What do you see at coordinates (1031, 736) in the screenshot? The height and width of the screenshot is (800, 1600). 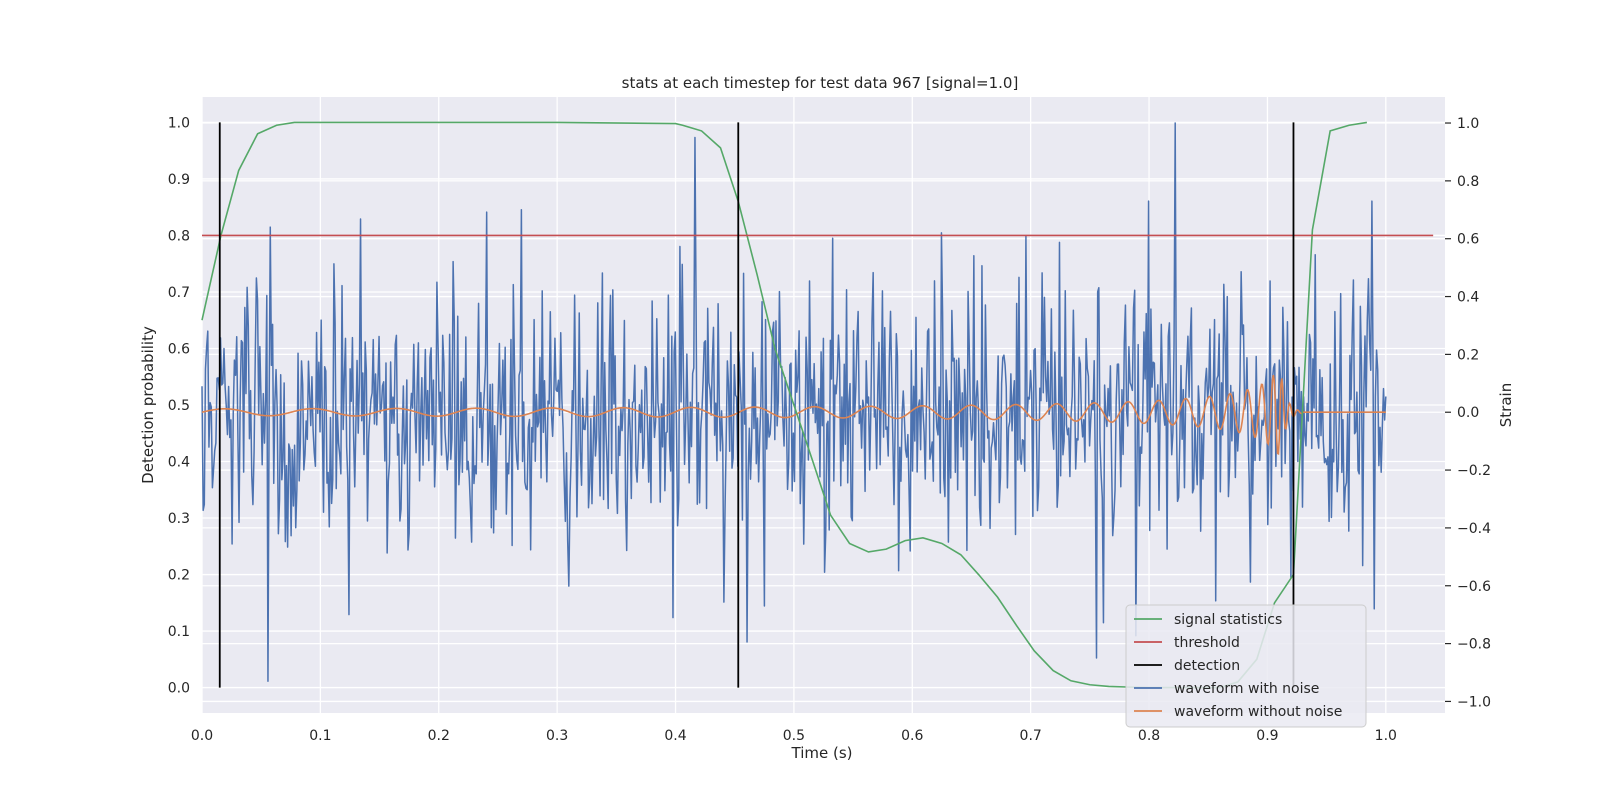 I see `x-tick-label: 0.7` at bounding box center [1031, 736].